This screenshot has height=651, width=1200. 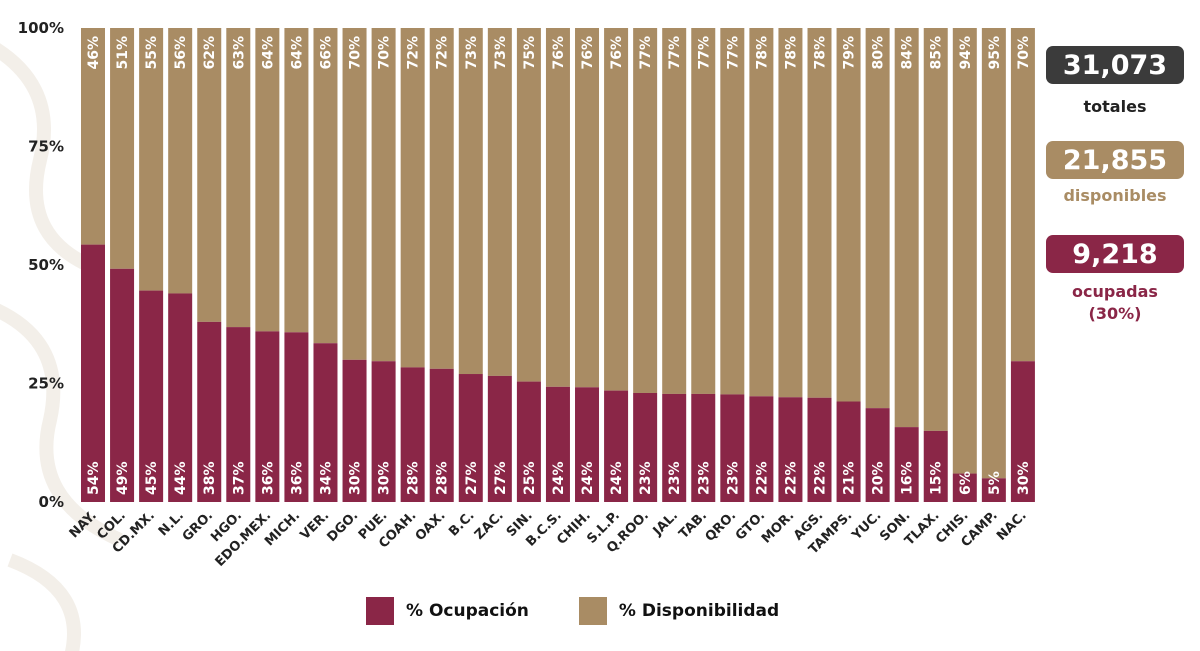 I want to click on value-label-ocupacion: 38%, so click(x=210, y=478).